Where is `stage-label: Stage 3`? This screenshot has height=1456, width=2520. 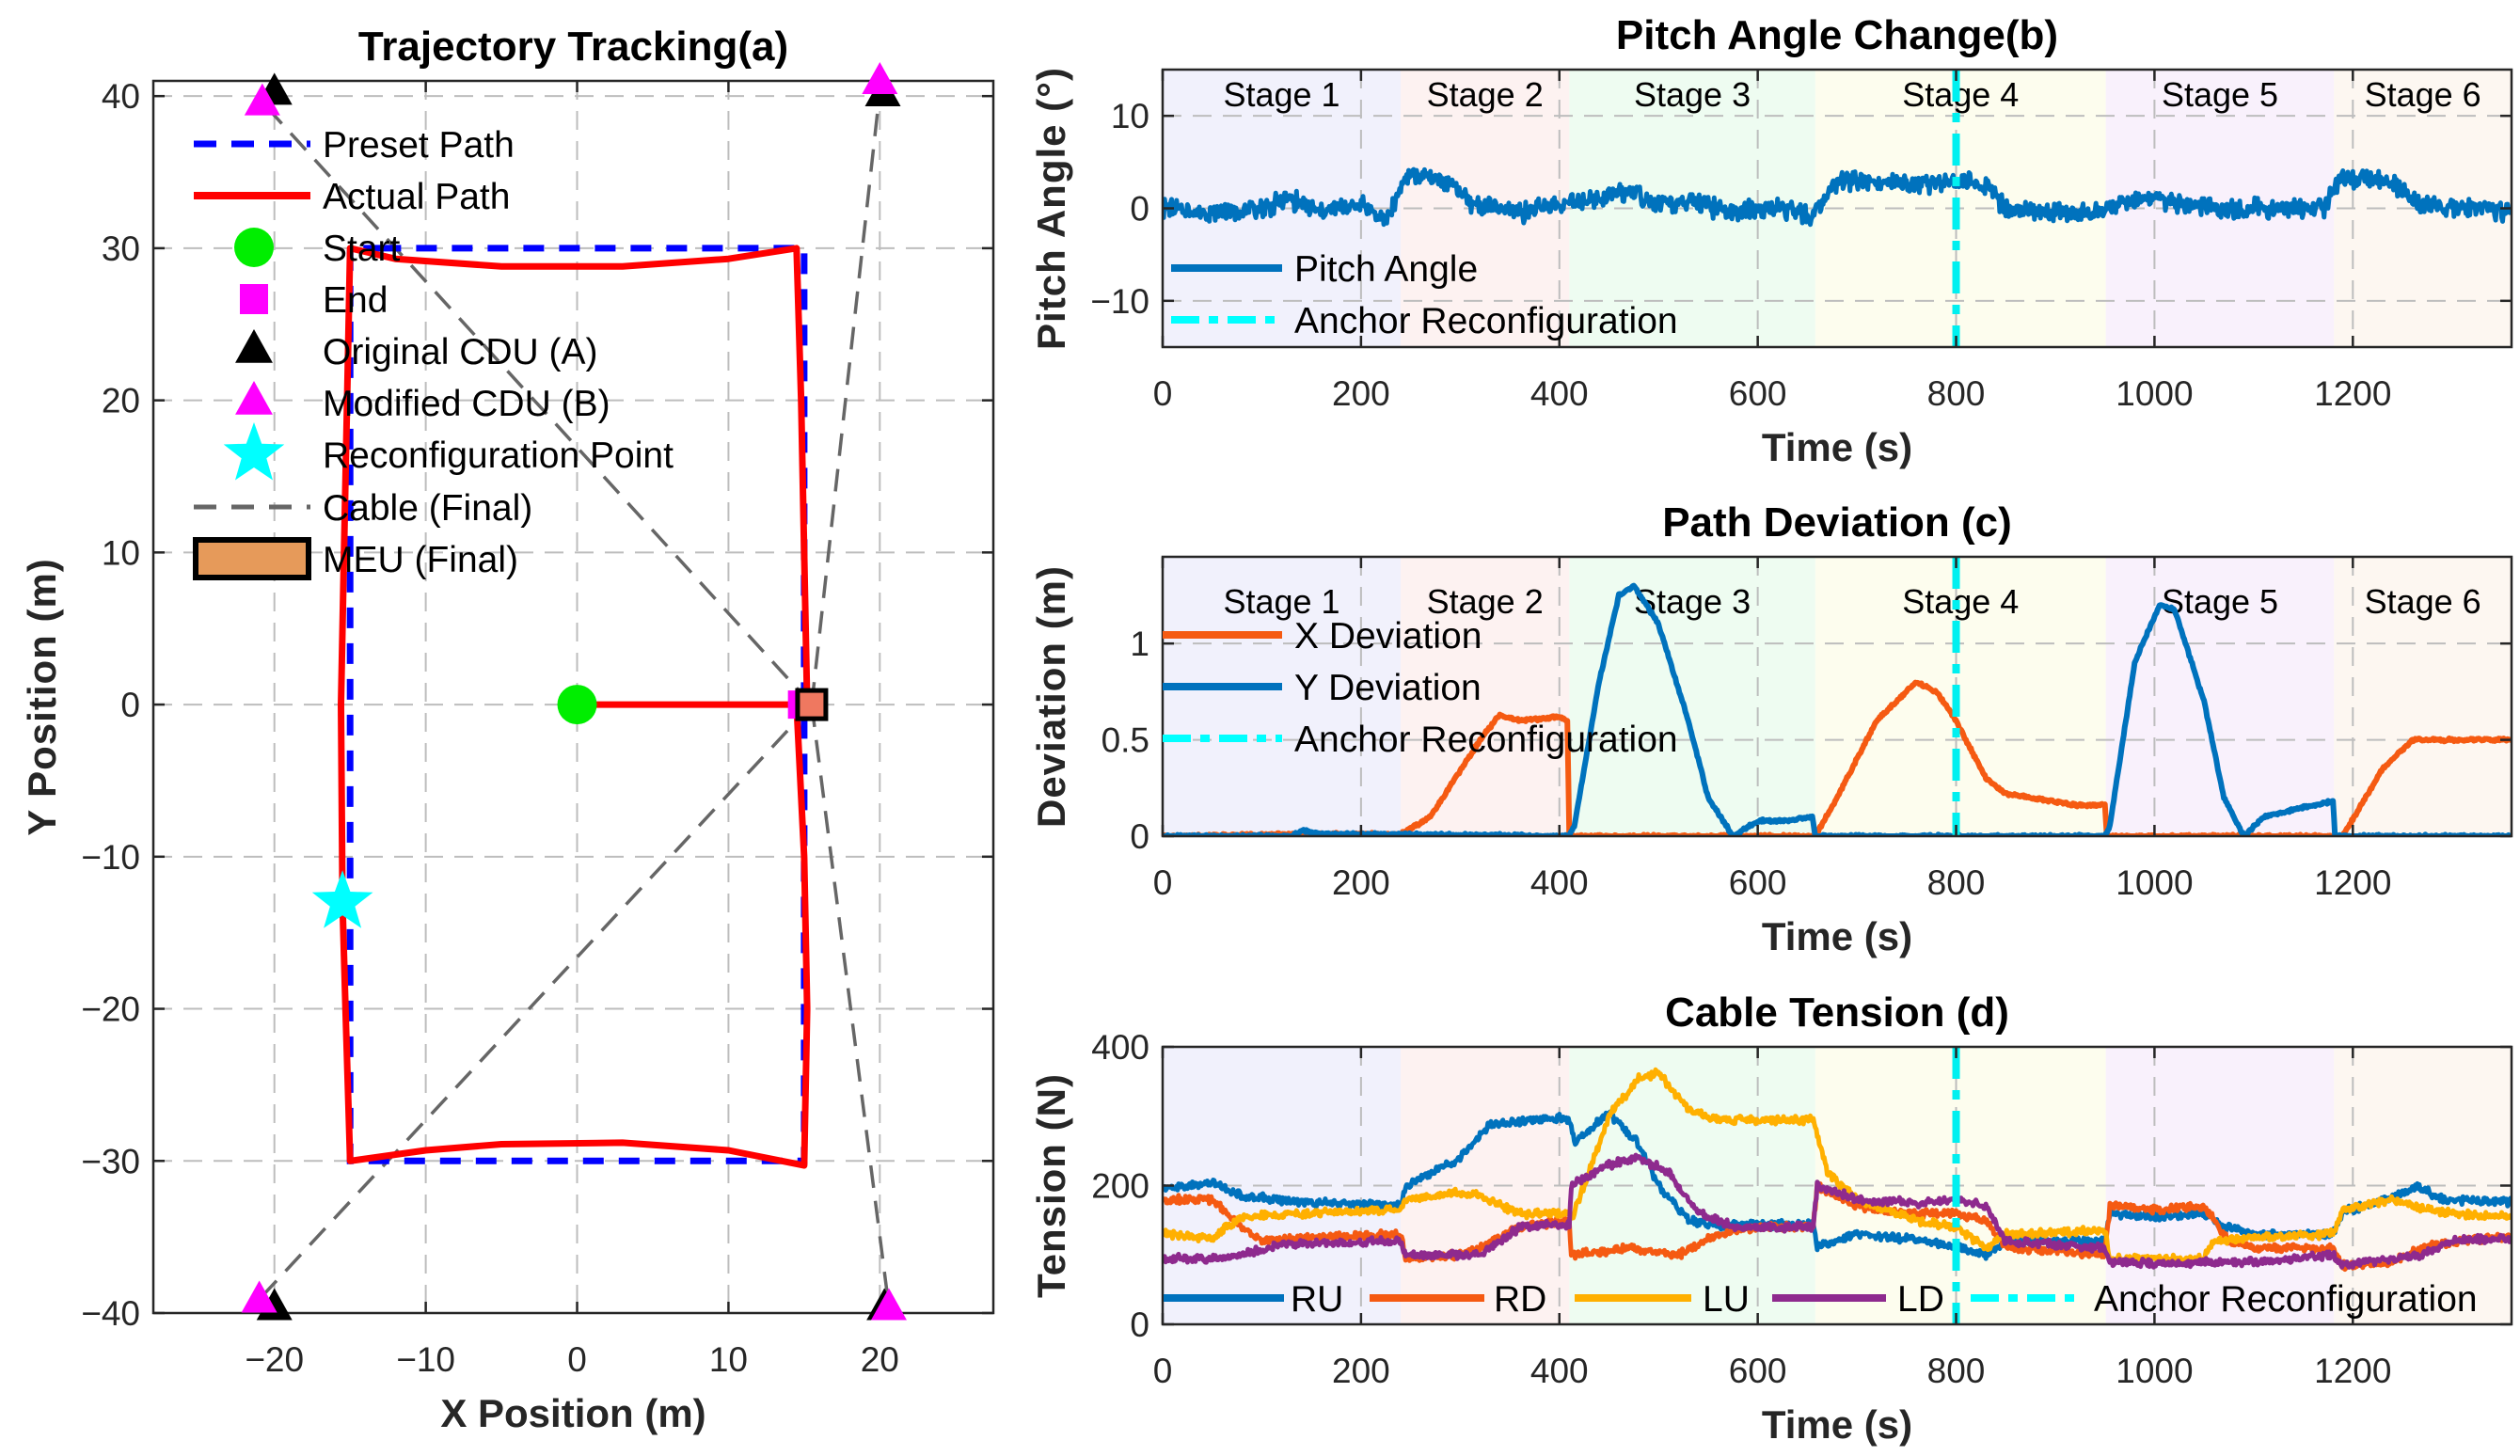 stage-label: Stage 3 is located at coordinates (1692, 94).